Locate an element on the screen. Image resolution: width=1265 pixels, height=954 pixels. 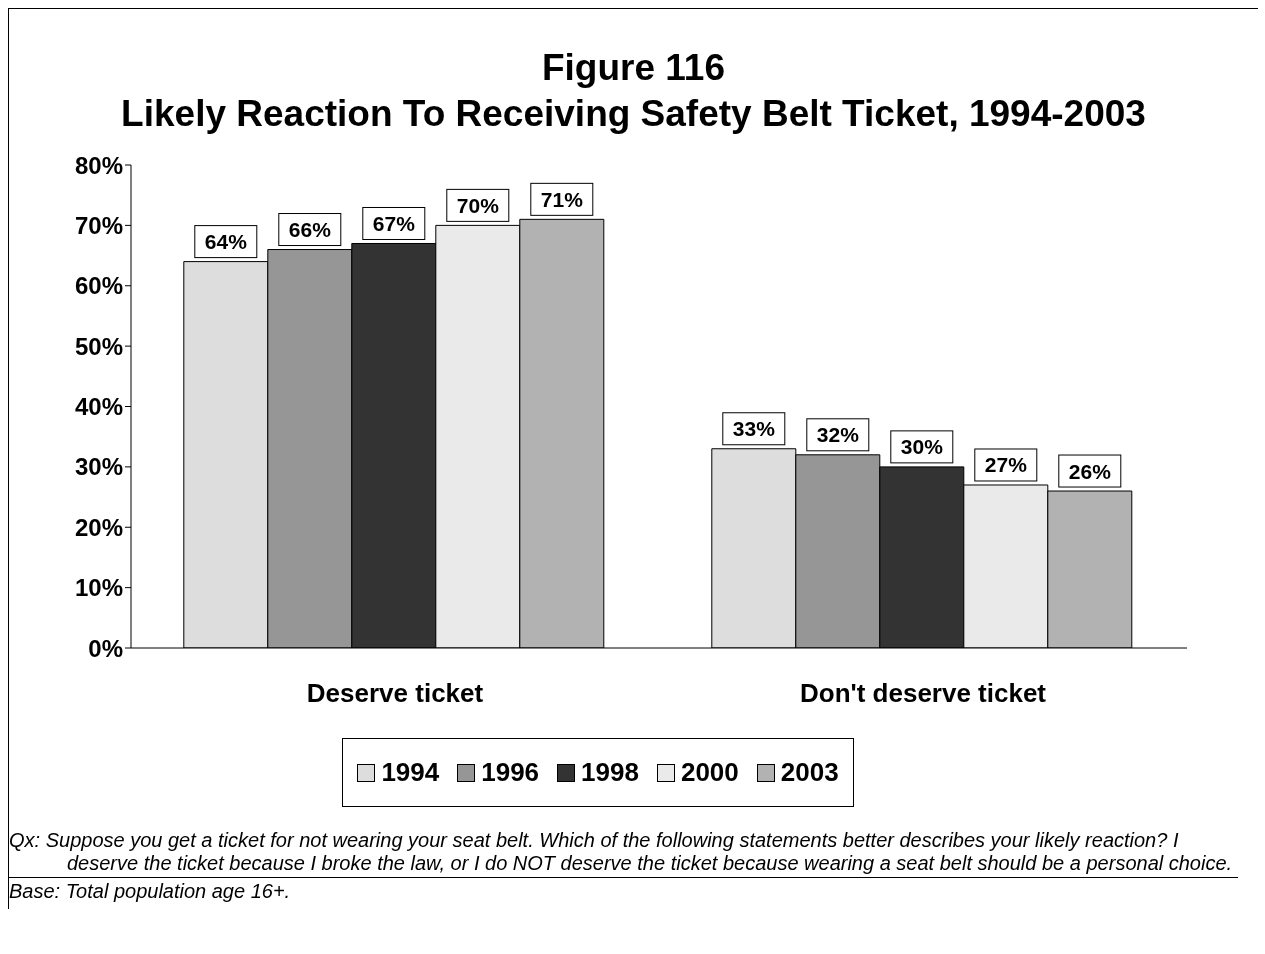
y-tick-label: 40% is located at coordinates (98, 407).